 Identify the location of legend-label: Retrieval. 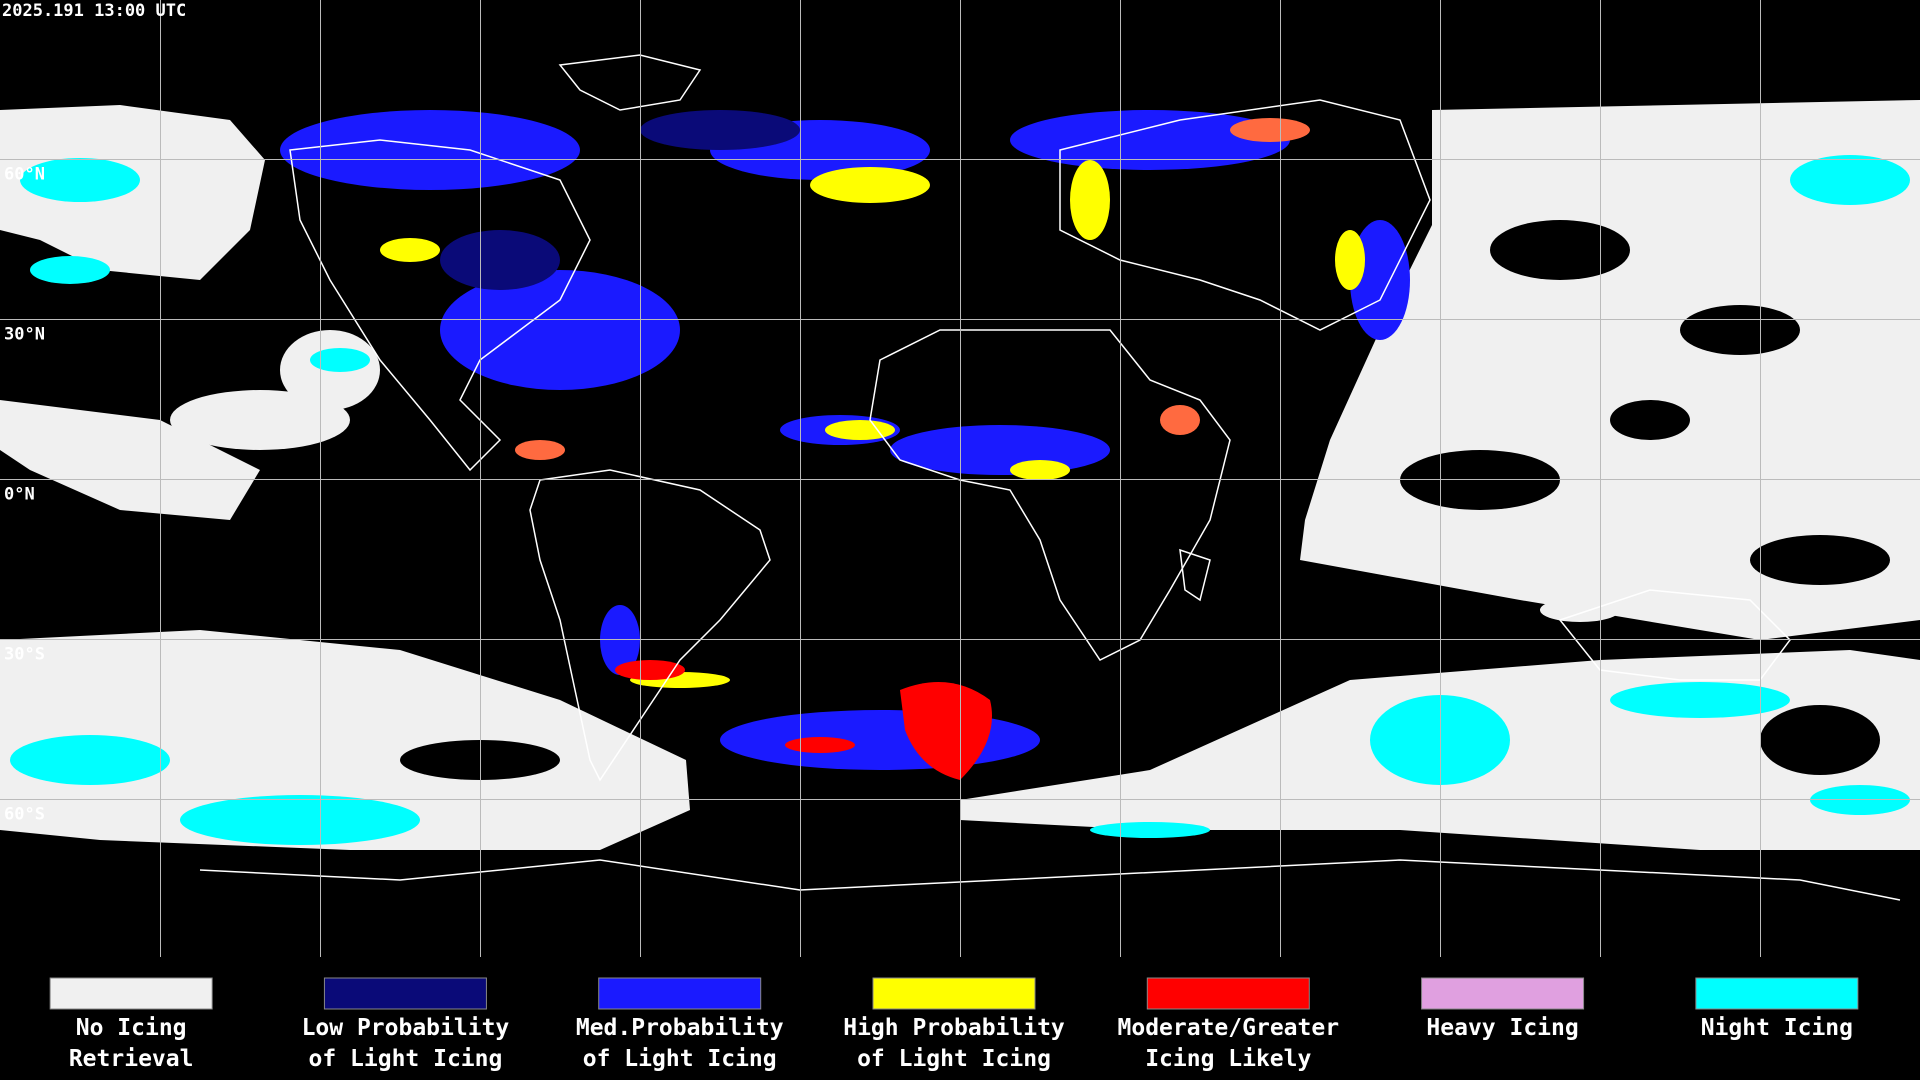
(131, 1059).